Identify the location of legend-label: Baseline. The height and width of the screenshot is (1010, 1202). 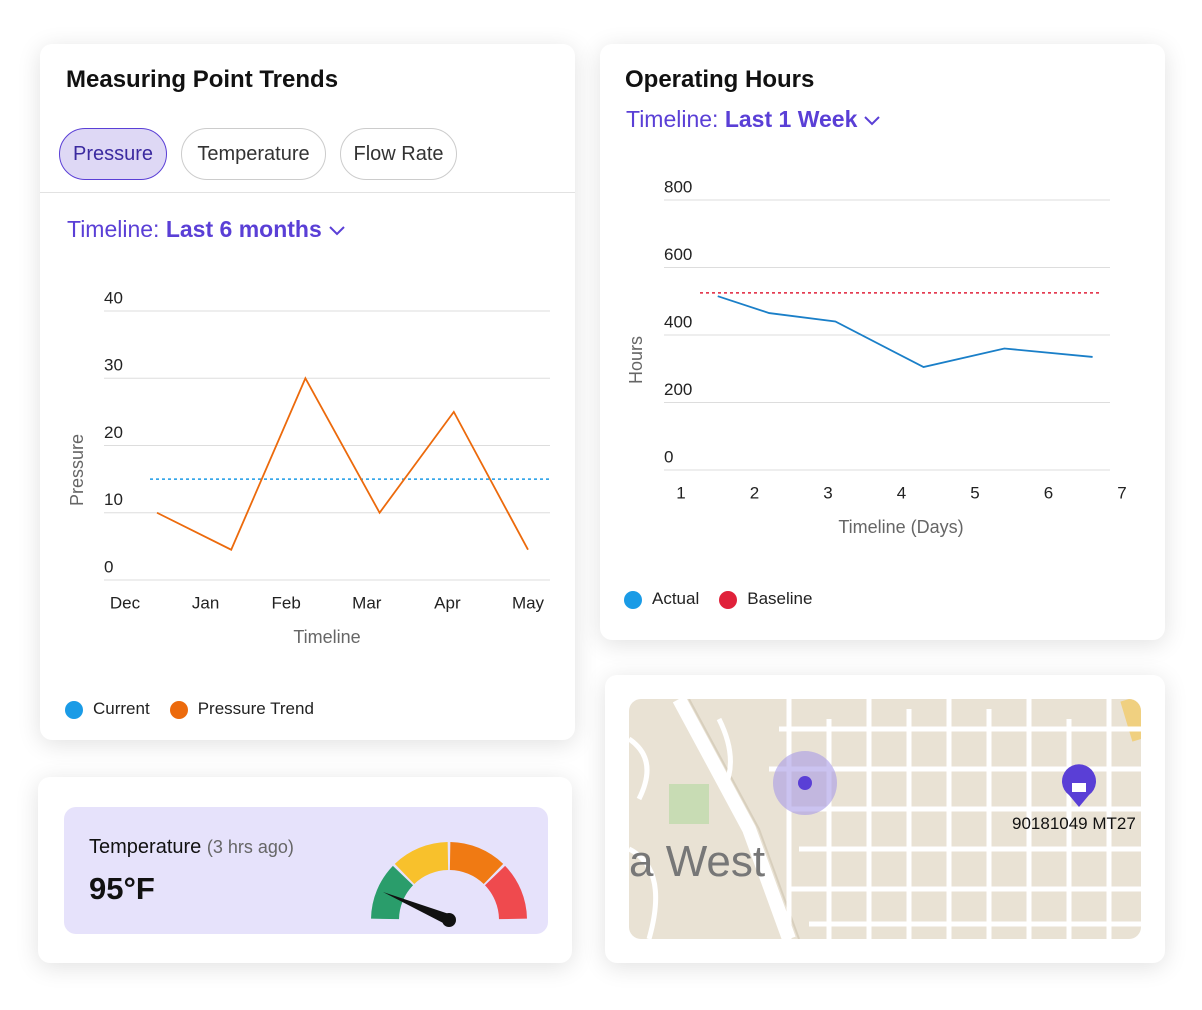
(780, 598).